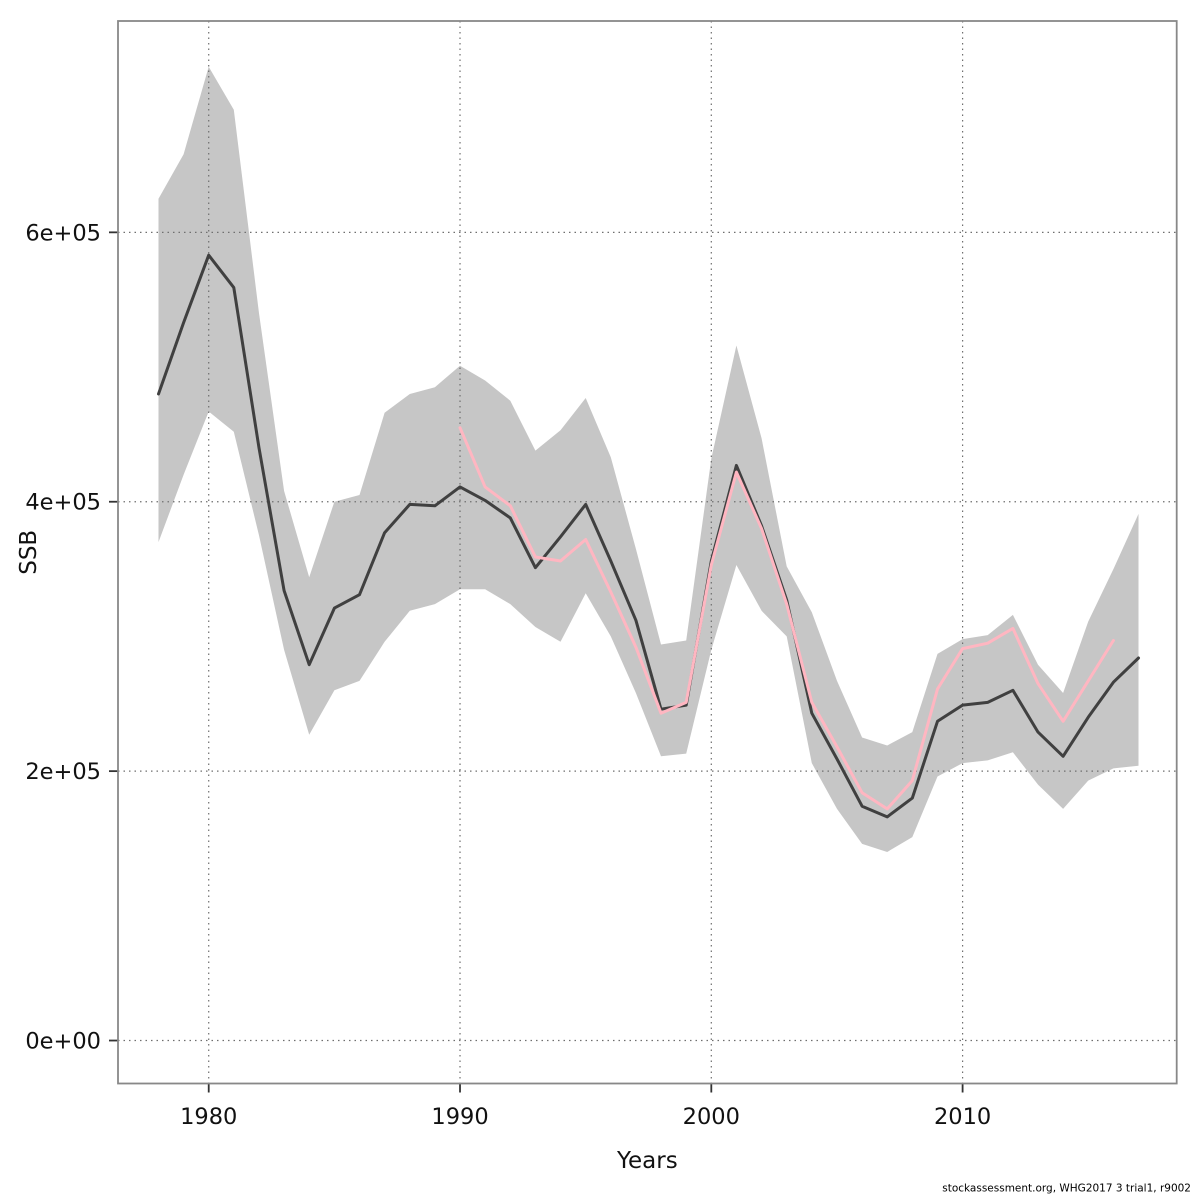  I want to click on y-axis: 0e+00 2e+05 4e+05 6e+05, so click(71, 637).